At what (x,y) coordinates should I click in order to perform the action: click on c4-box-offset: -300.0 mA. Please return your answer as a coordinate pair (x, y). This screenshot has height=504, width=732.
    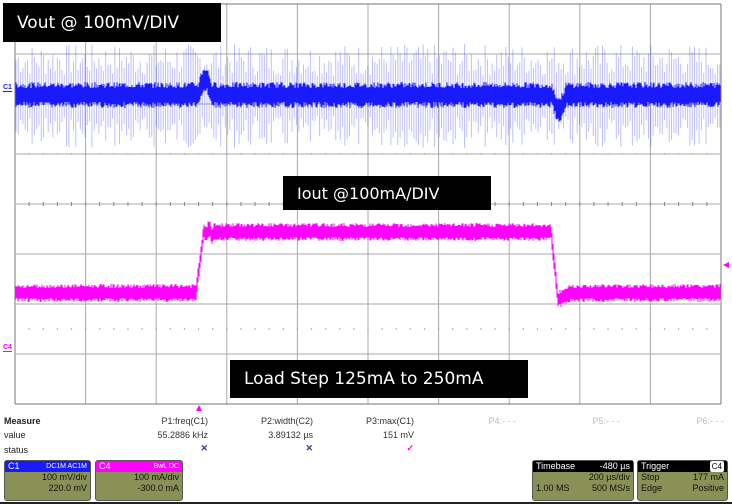
    Looking at the image, I should click on (158, 488).